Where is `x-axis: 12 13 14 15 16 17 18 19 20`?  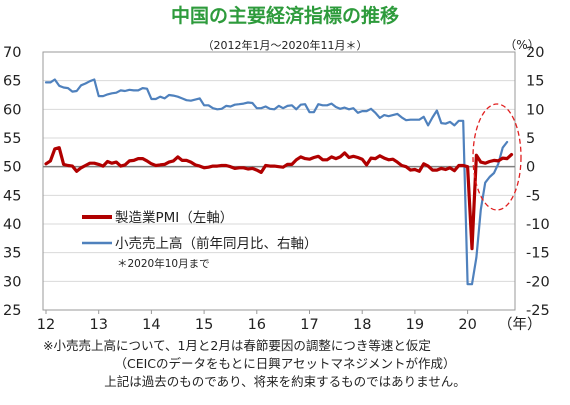 x-axis: 12 13 14 15 16 17 18 19 20 is located at coordinates (257, 321).